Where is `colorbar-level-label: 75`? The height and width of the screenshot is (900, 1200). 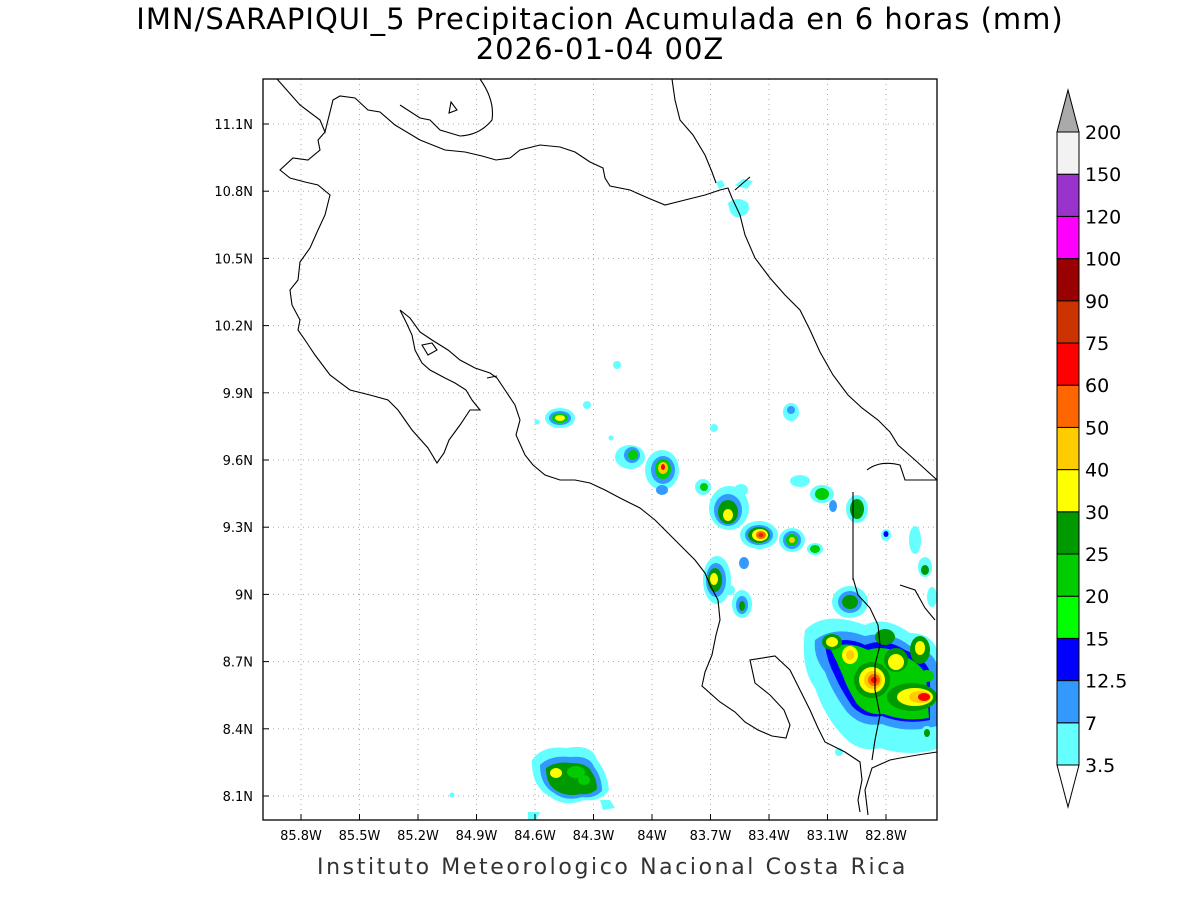
colorbar-level-label: 75 is located at coordinates (1097, 344).